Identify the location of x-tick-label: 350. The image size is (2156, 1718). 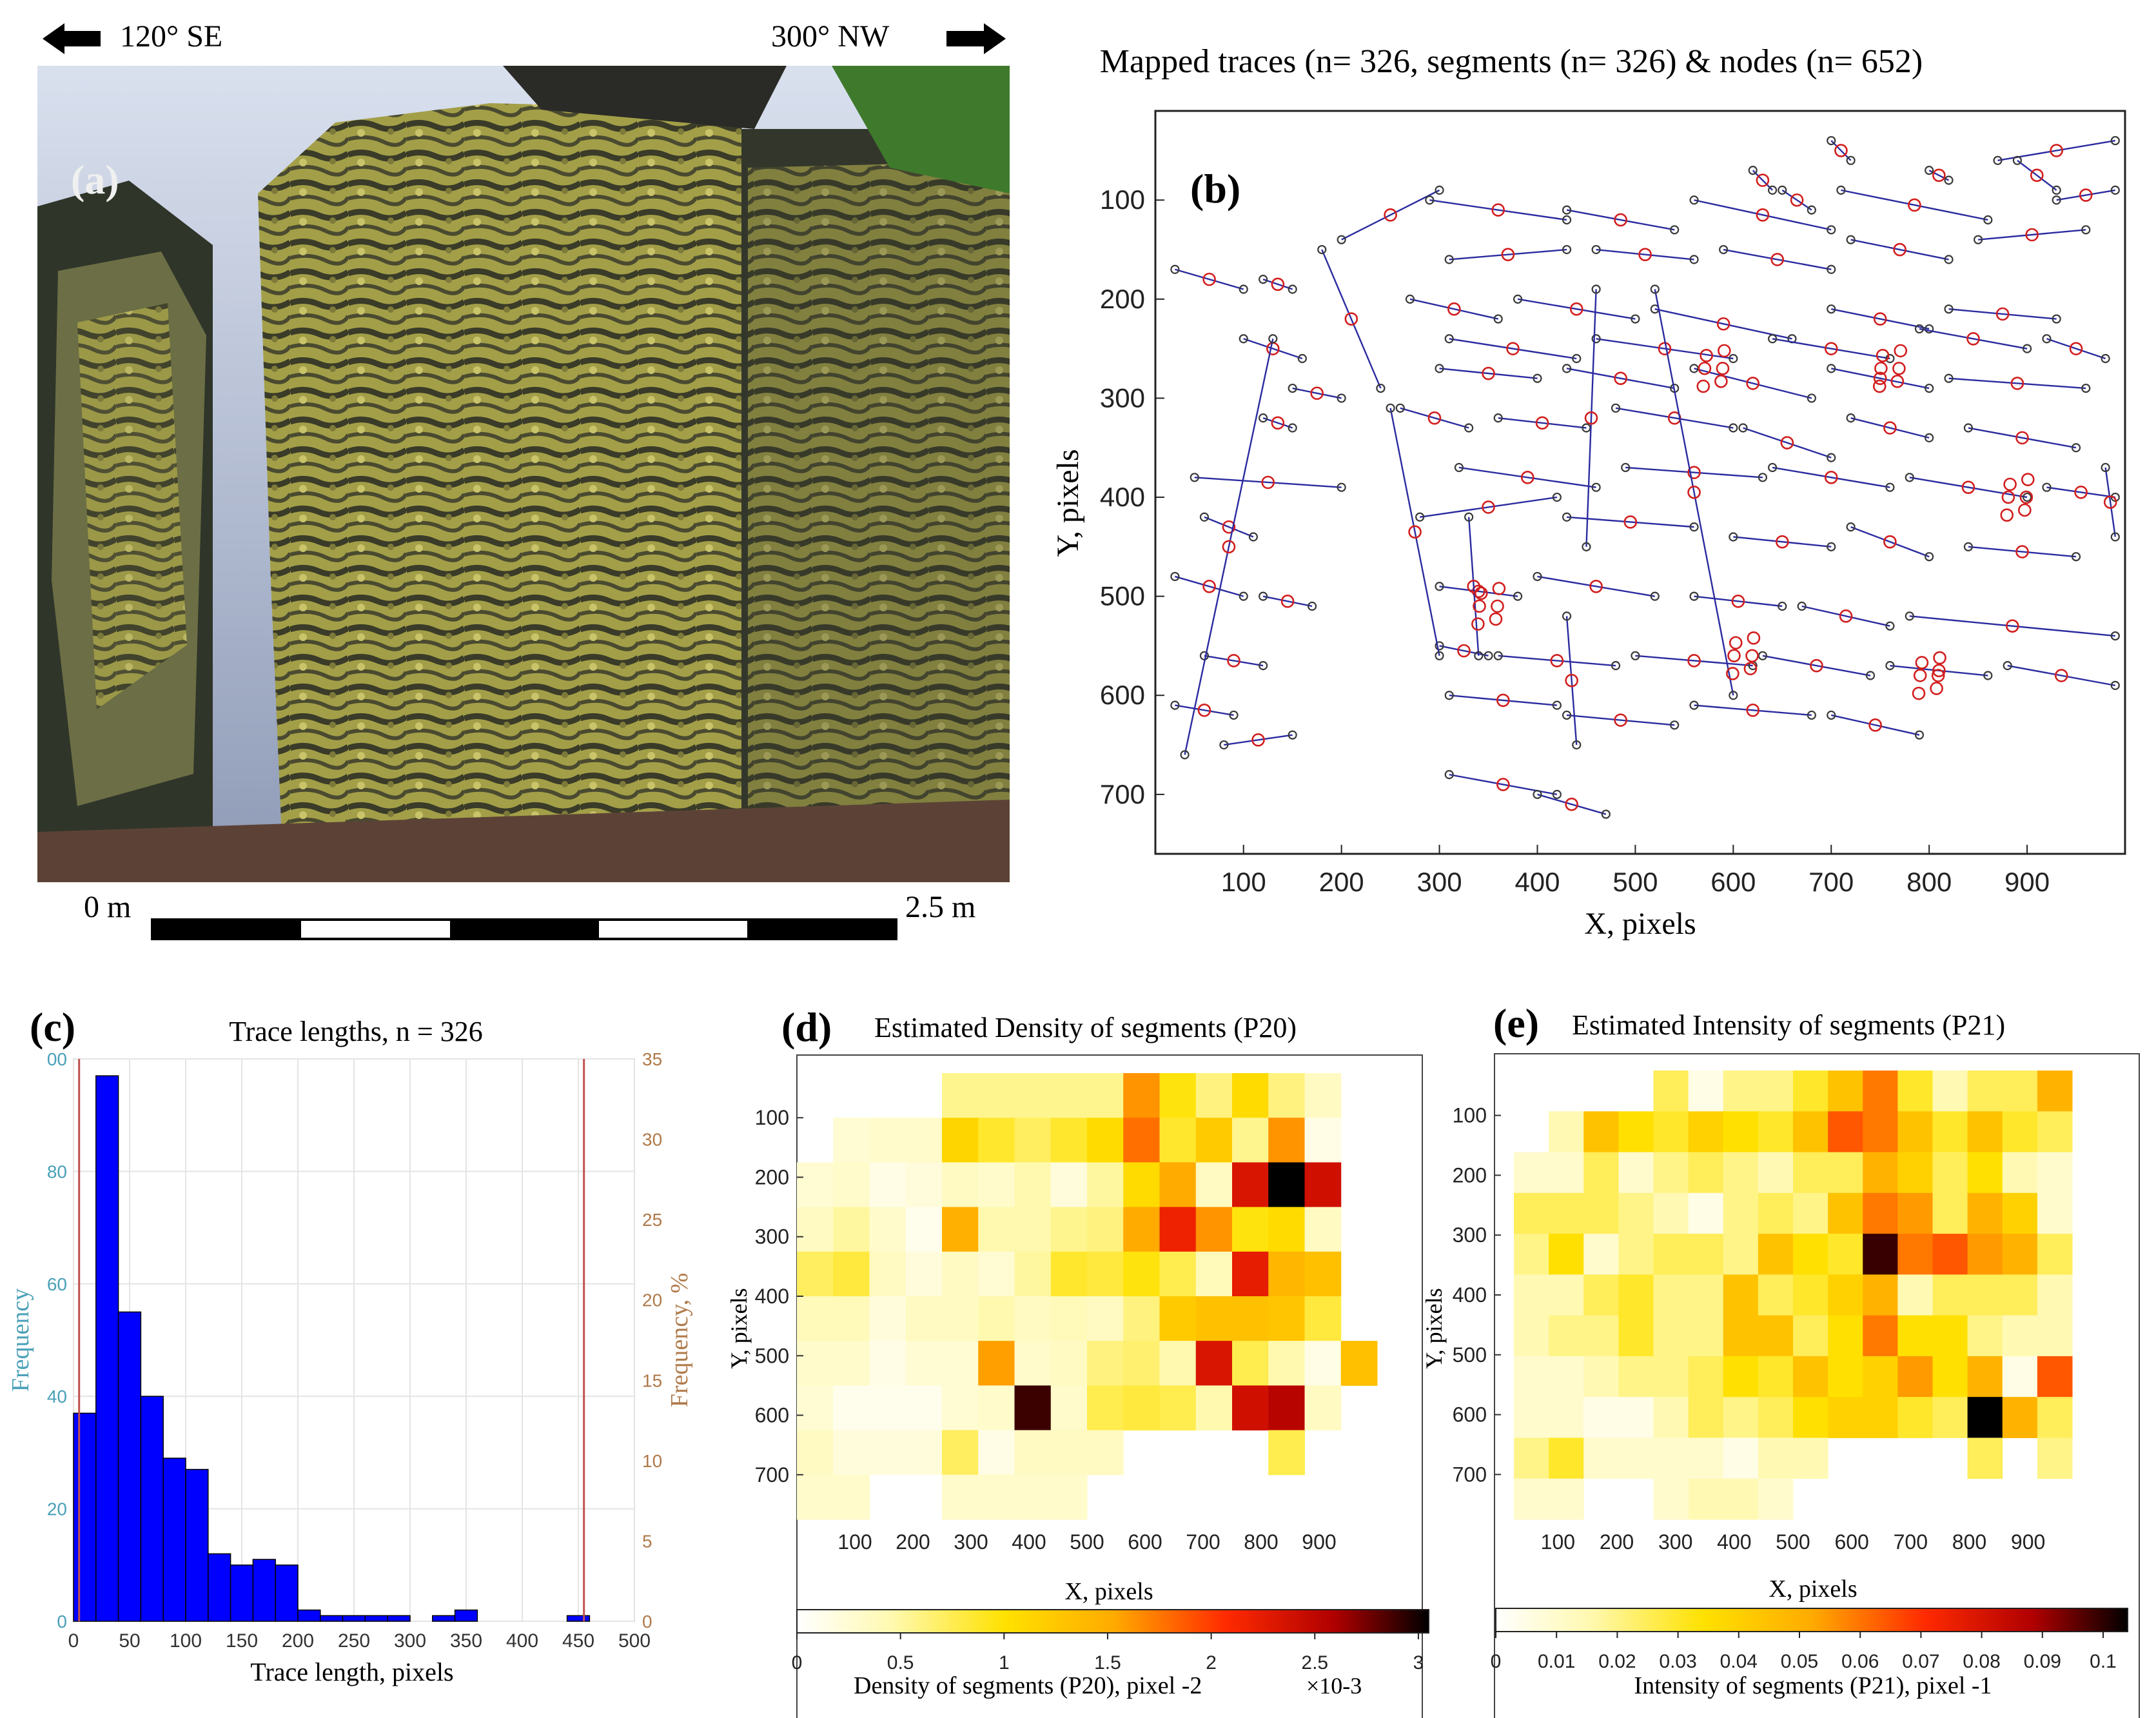
(466, 1641).